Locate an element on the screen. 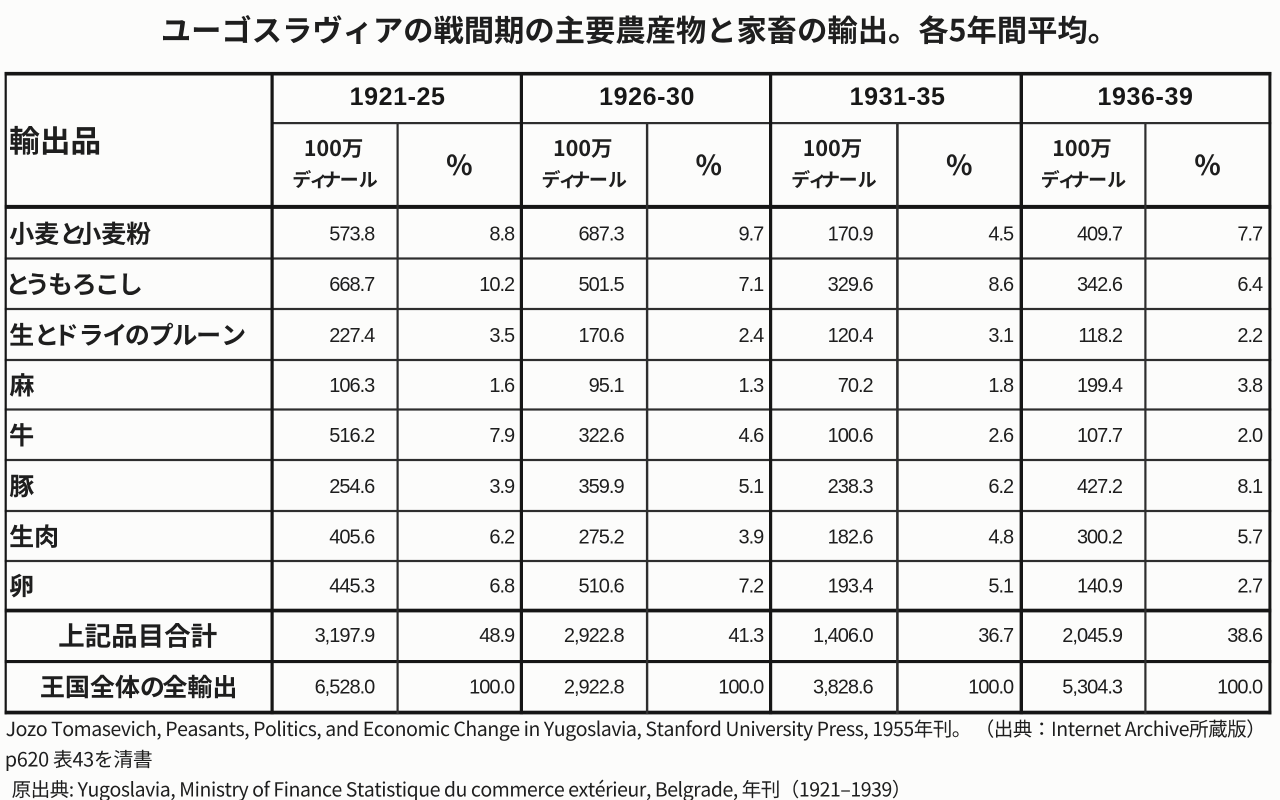 This screenshot has width=1280, height=800. svg-text: 4.8 is located at coordinates (1001, 537).